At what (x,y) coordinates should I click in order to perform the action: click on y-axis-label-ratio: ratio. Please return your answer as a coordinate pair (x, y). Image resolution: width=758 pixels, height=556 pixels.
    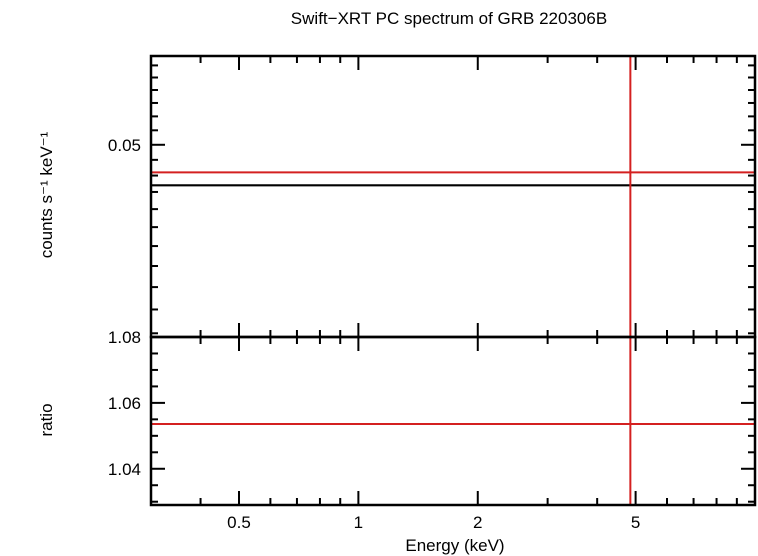
    Looking at the image, I should click on (46, 419).